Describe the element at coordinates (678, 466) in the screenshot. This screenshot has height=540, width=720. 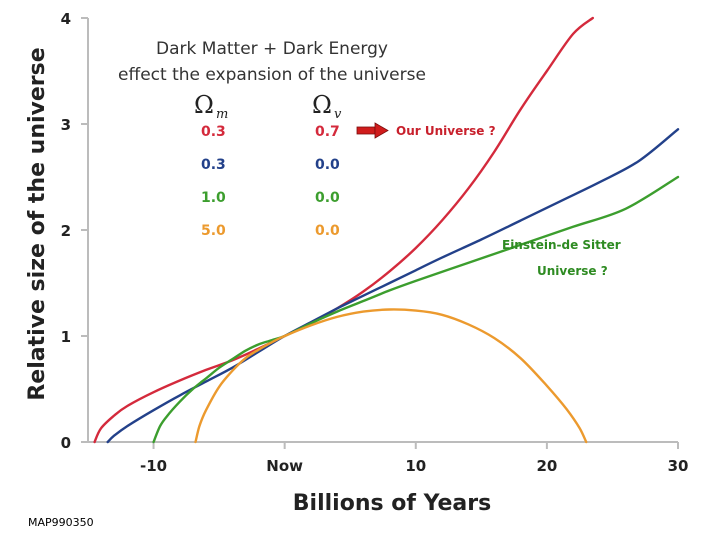
I see `x-tick-label: 30` at that location.